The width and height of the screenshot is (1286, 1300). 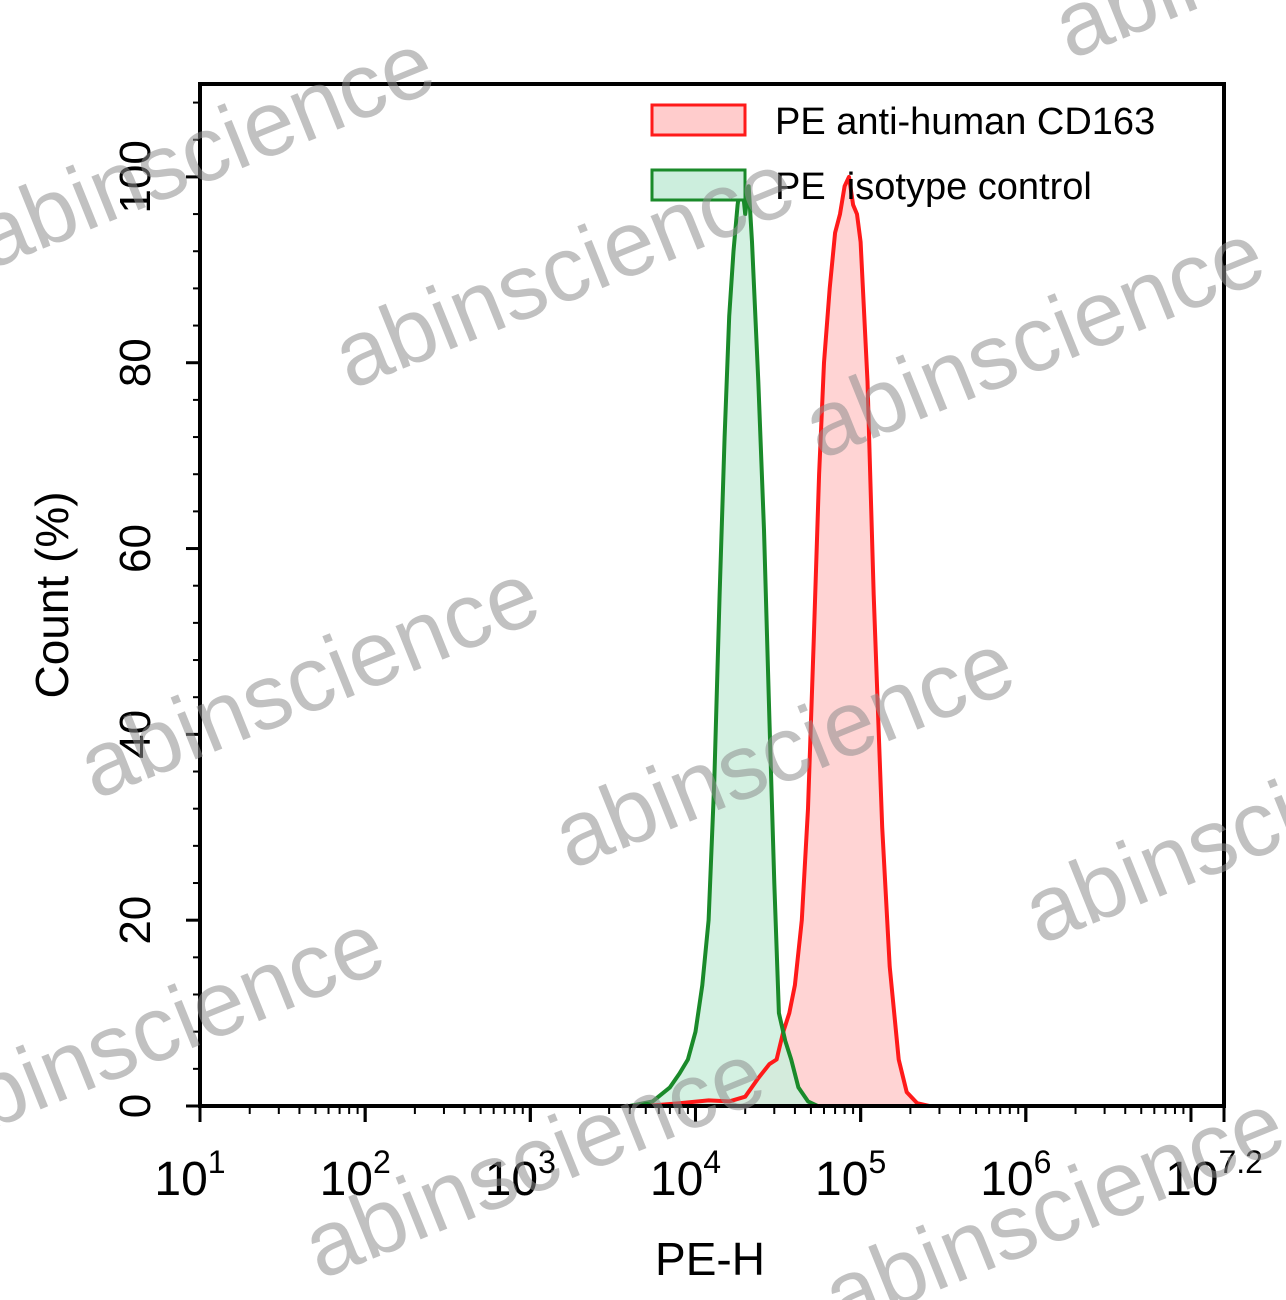 What do you see at coordinates (1162, 39) in the screenshot?
I see `watermark-10: abinscience` at bounding box center [1162, 39].